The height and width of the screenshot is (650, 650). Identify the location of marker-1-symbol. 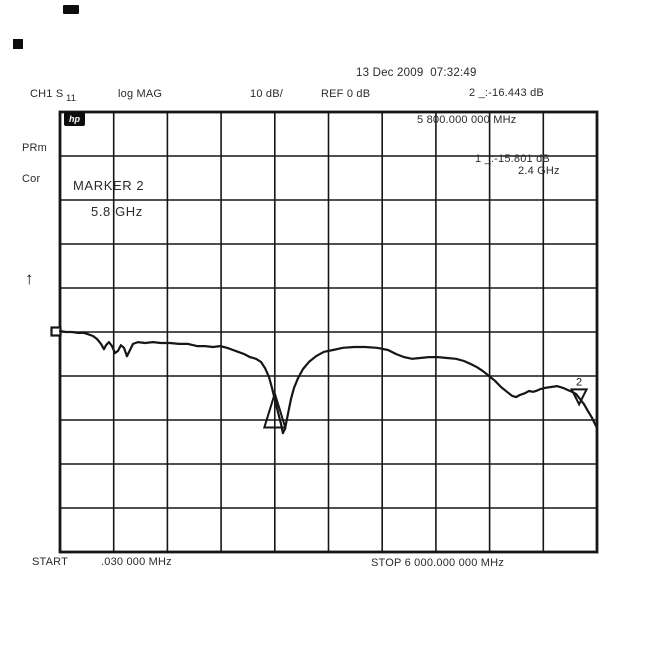
(274, 409).